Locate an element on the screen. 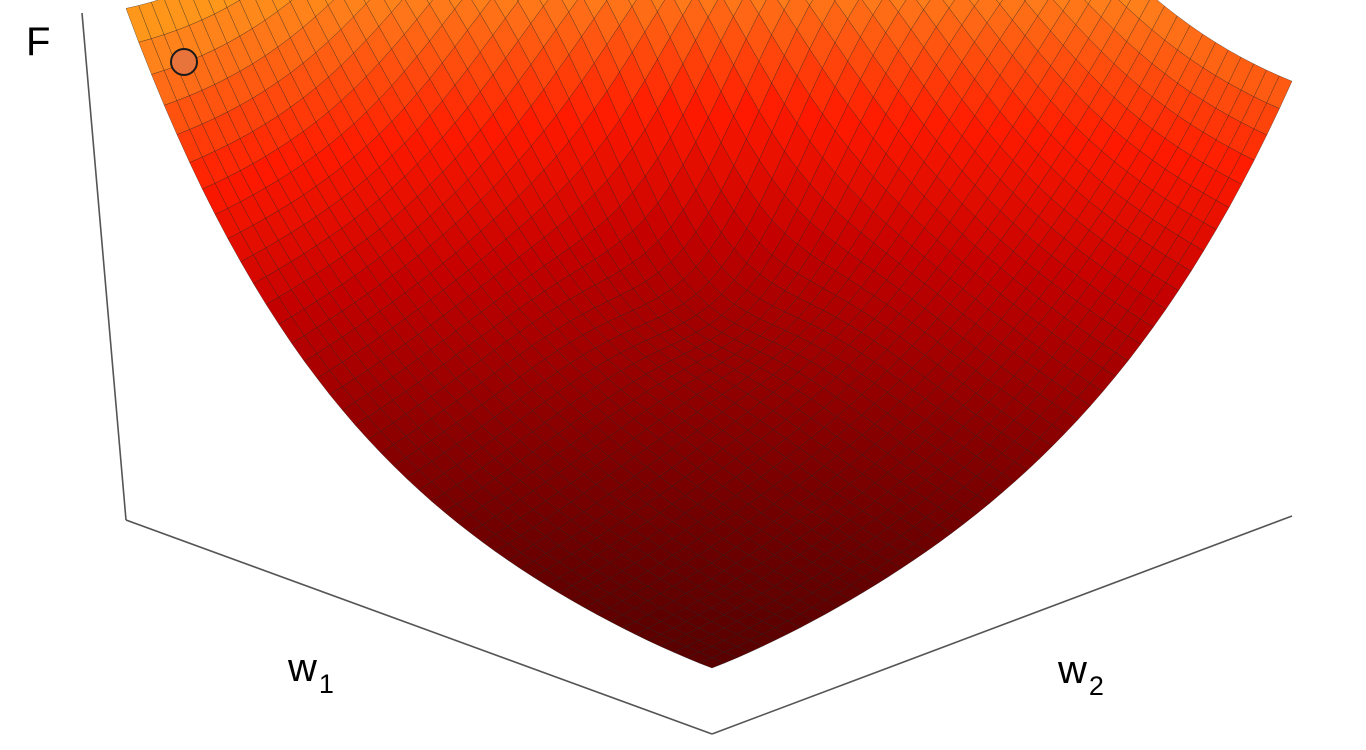 The image size is (1366, 750). vertical-axis-label: F is located at coordinates (38, 42).